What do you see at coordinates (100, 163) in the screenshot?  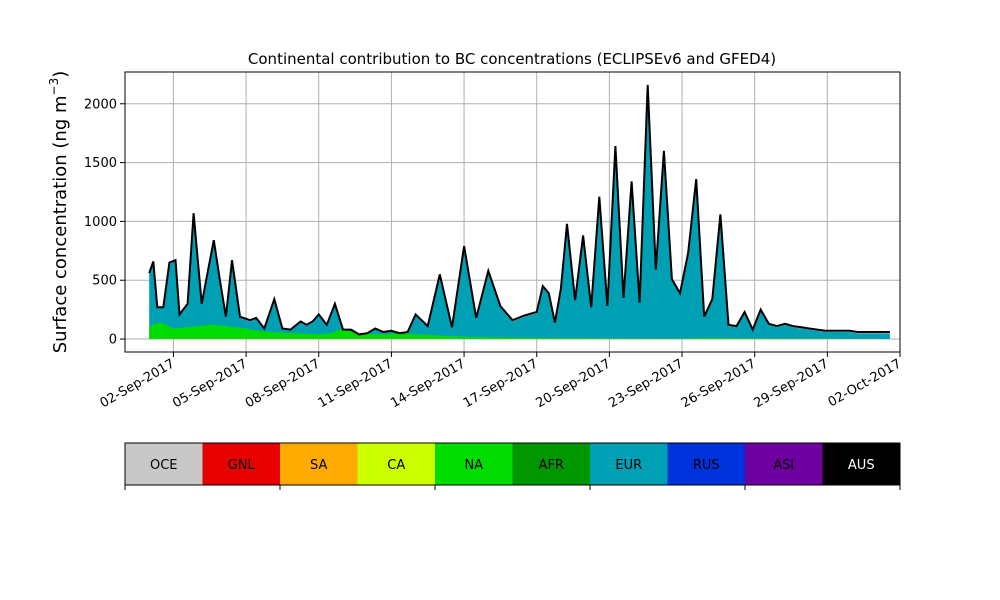 I see `y-tick-label: 1500` at bounding box center [100, 163].